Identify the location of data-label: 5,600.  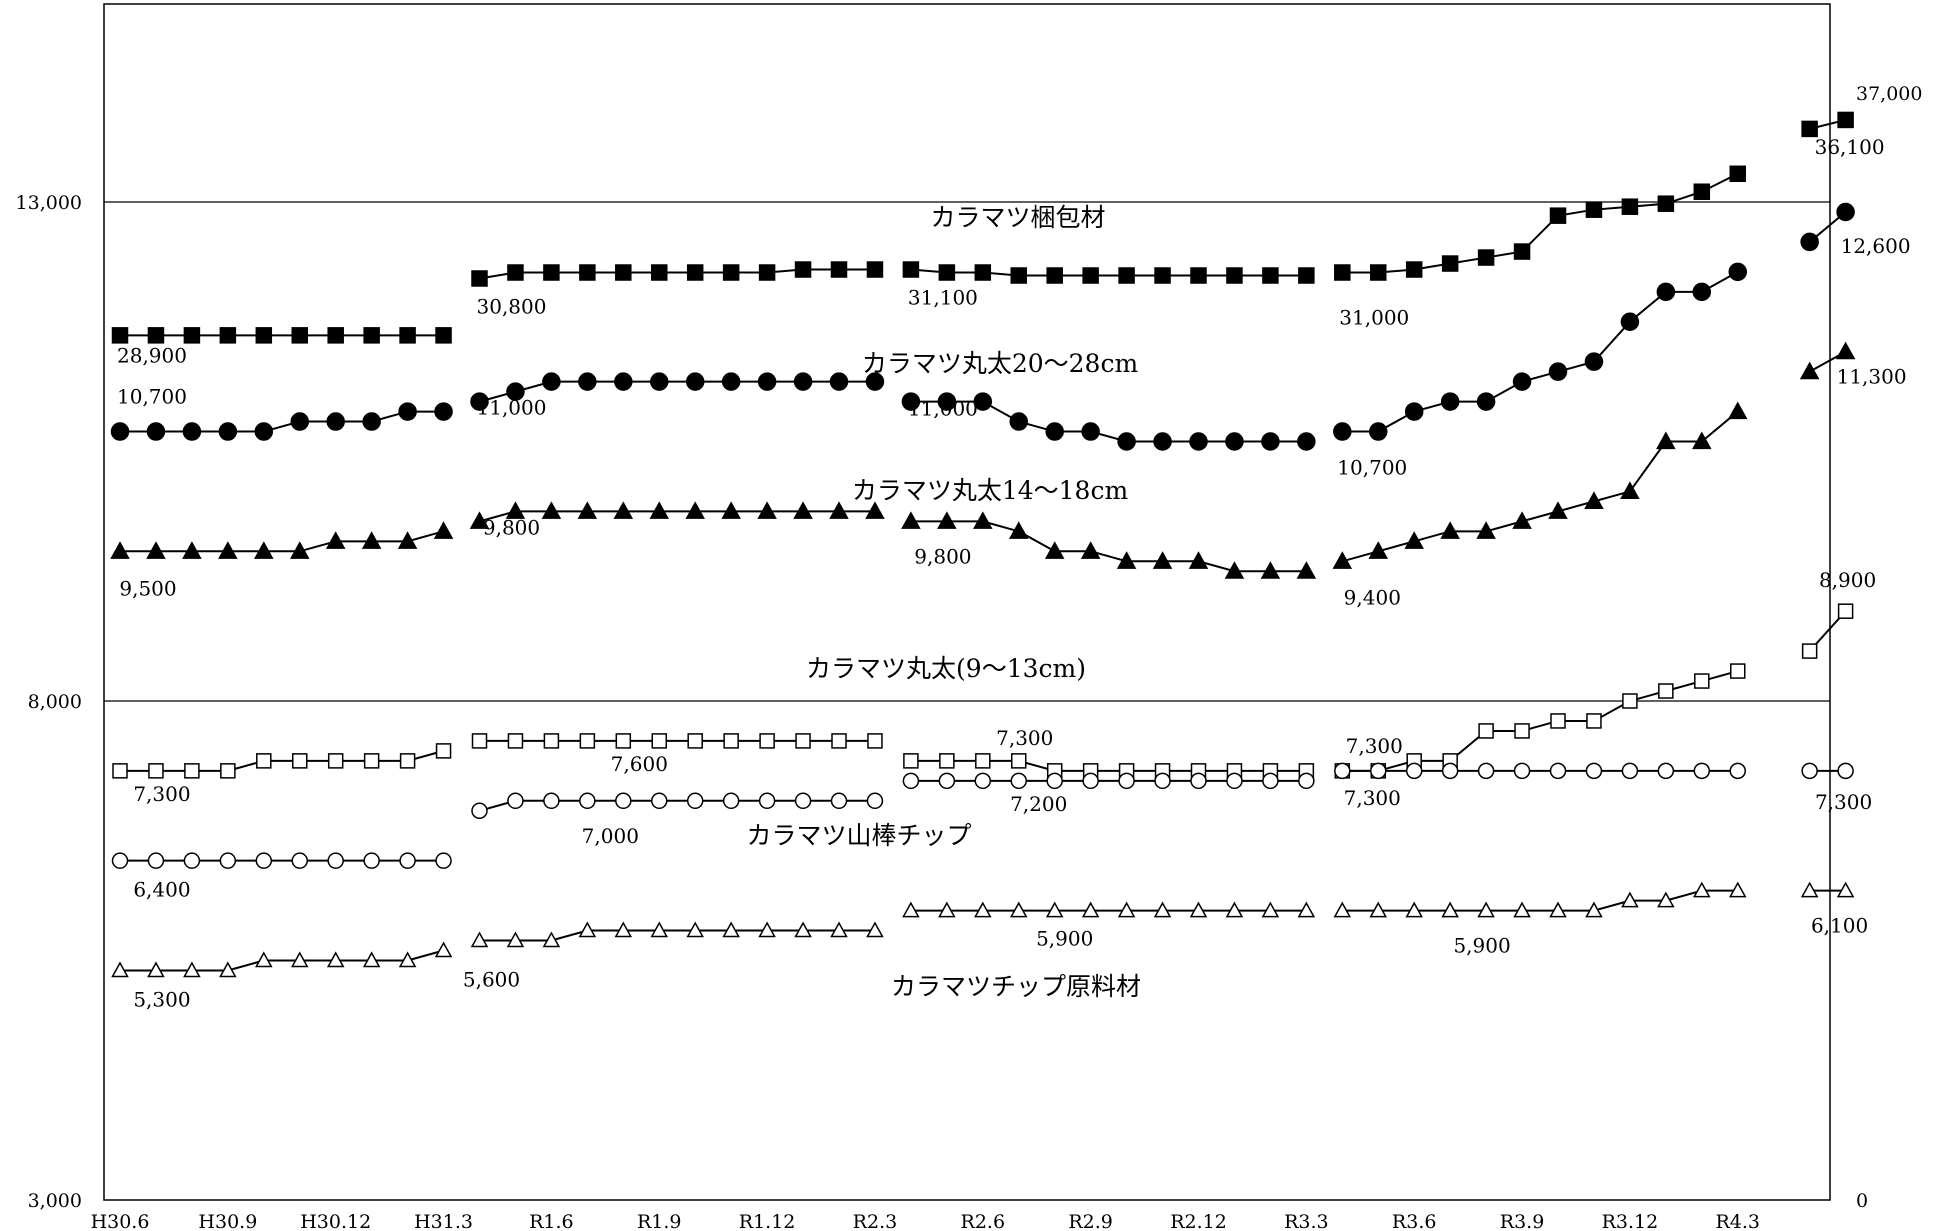
(491, 980).